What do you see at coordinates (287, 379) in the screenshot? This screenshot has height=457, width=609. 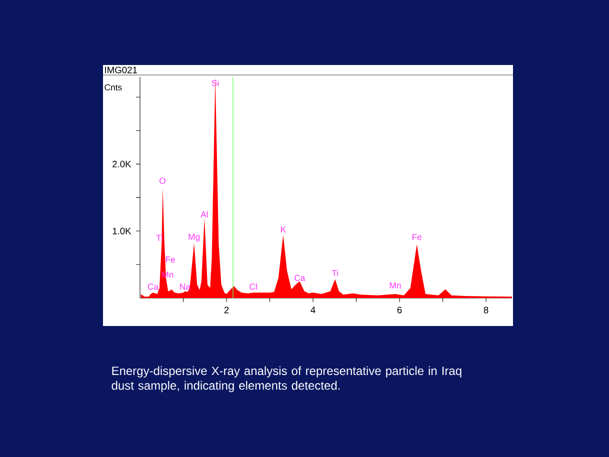 I see `text: Energy-dispersive X-ray analysis of representative particle in Iraq dust sample, indicating elements detected.` at bounding box center [287, 379].